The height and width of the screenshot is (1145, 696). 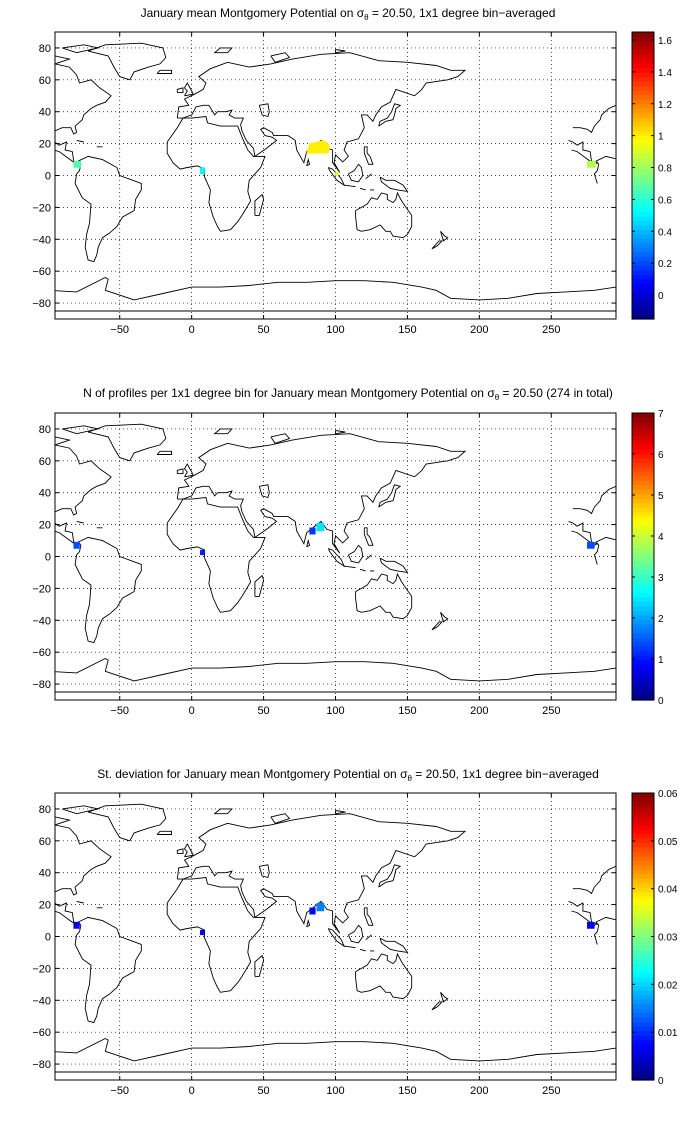 What do you see at coordinates (551, 330) in the screenshot?
I see `x-tick-label: 250` at bounding box center [551, 330].